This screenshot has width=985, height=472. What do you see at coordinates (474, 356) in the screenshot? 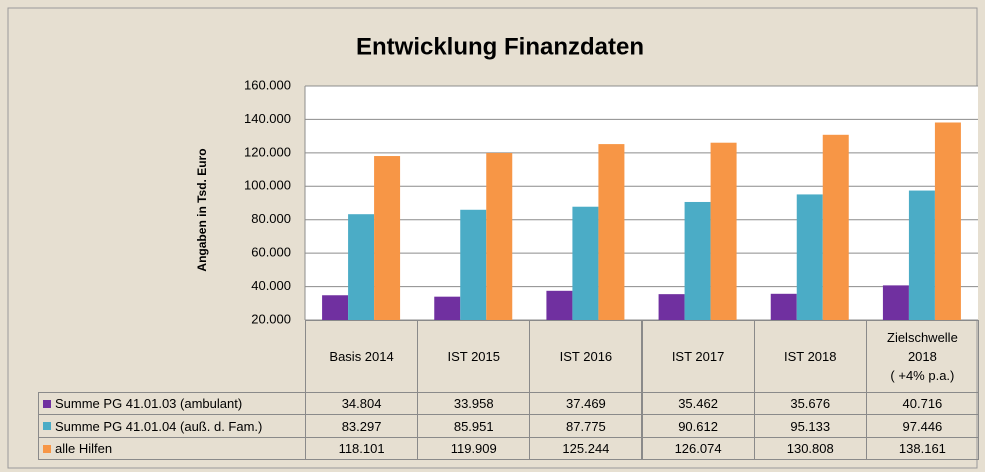
I see `category-label: IST 2015` at bounding box center [474, 356].